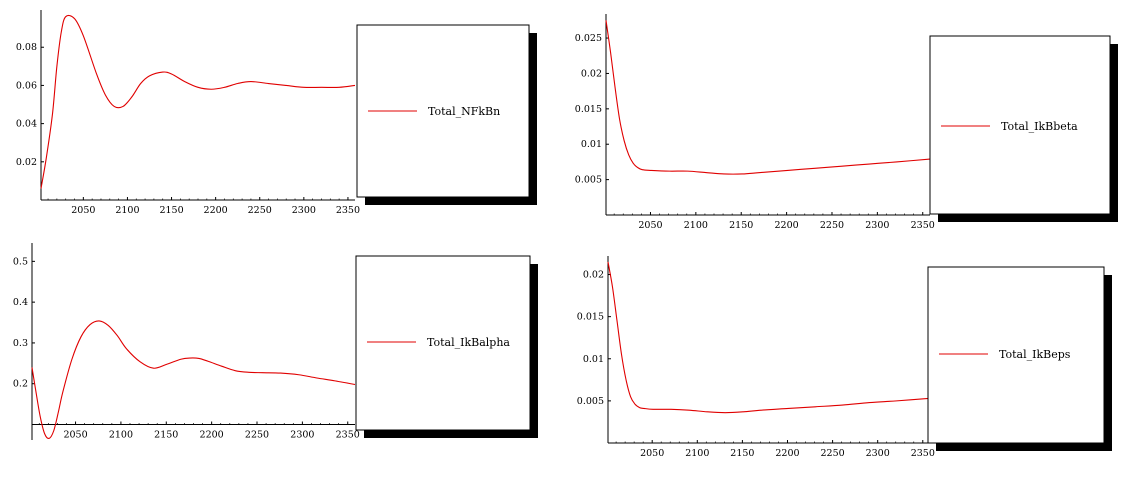 The width and height of the screenshot is (1122, 483). I want to click on y-tick-label: 0.2, so click(20, 384).